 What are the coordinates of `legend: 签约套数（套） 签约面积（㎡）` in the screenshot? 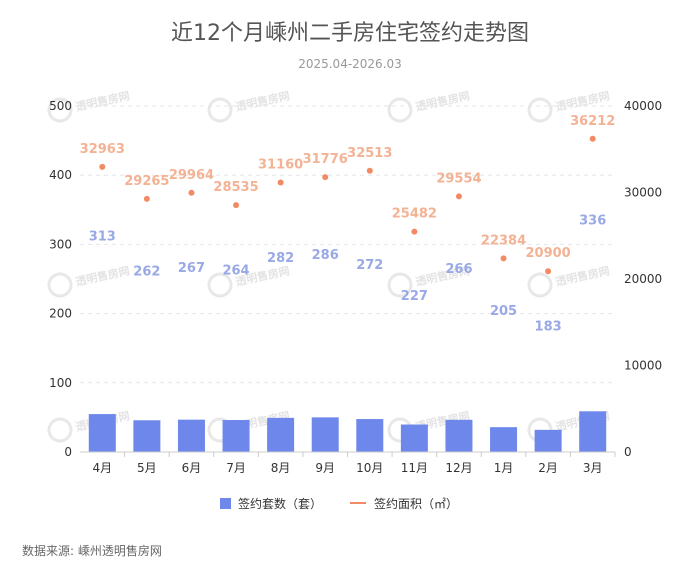 It's located at (339, 503).